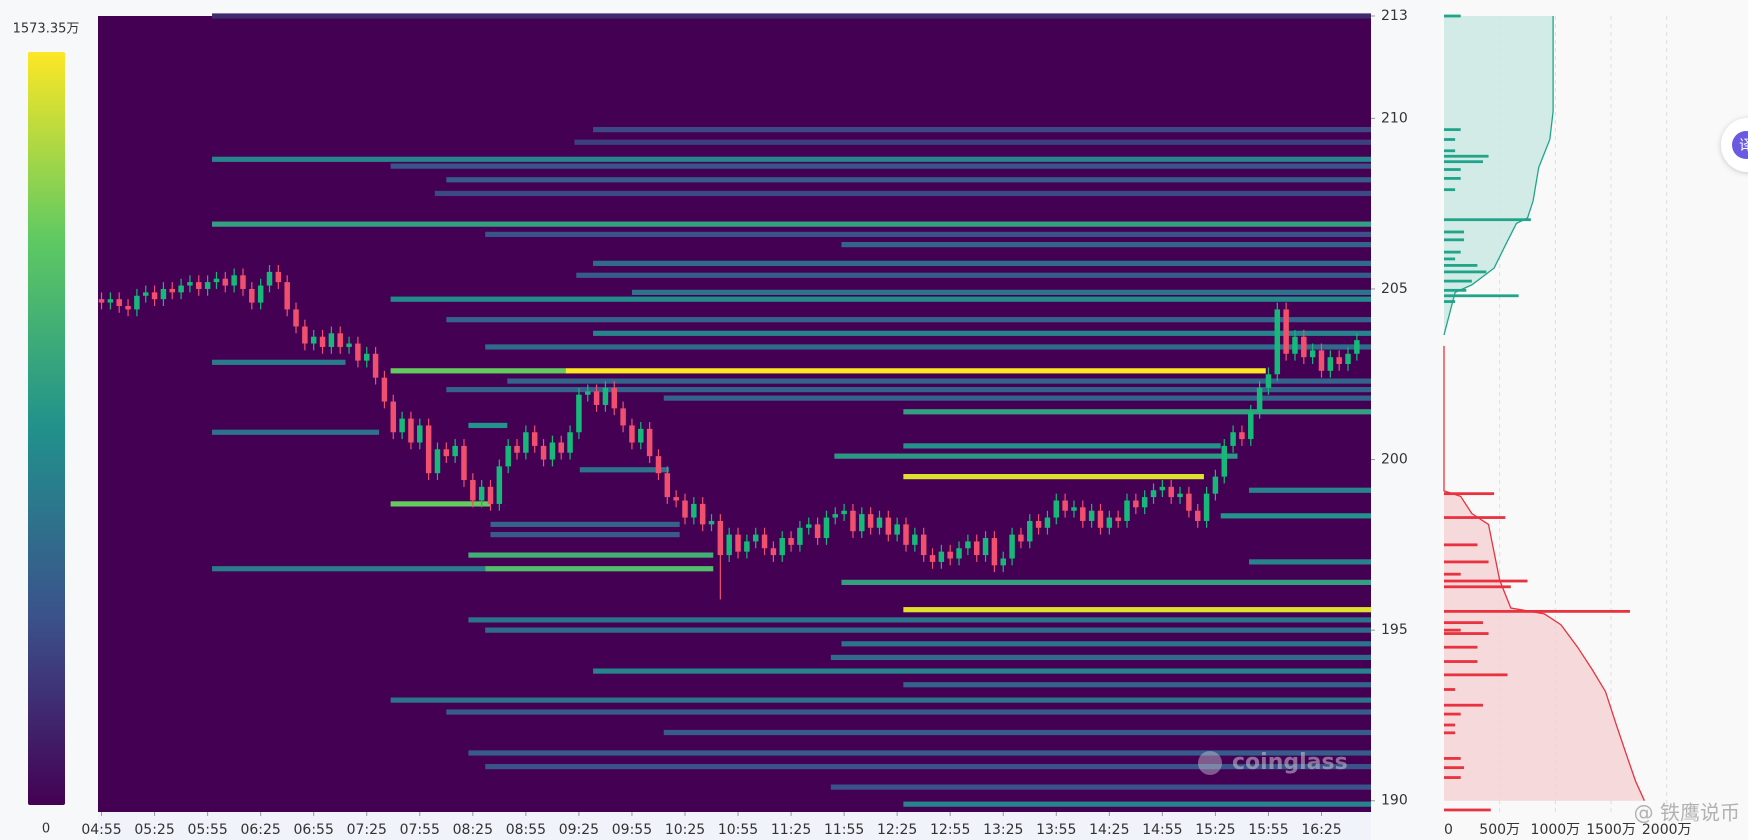 The width and height of the screenshot is (1748, 840). Describe the element at coordinates (1215, 830) in the screenshot. I see `x-tick-label: 15:25` at that location.